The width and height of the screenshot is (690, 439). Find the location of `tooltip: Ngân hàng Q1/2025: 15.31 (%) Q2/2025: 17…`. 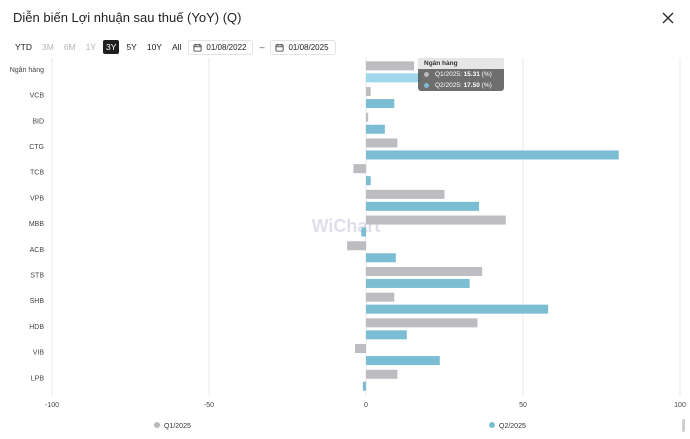

tooltip: Ngân hàng Q1/2025: 15.31 (%) Q2/2025: 17… is located at coordinates (461, 74).